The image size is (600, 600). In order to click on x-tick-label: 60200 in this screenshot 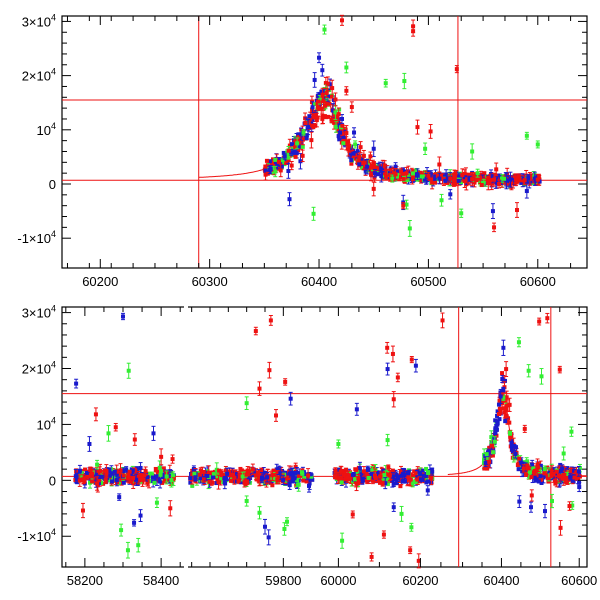, I will do `click(100, 281)`.